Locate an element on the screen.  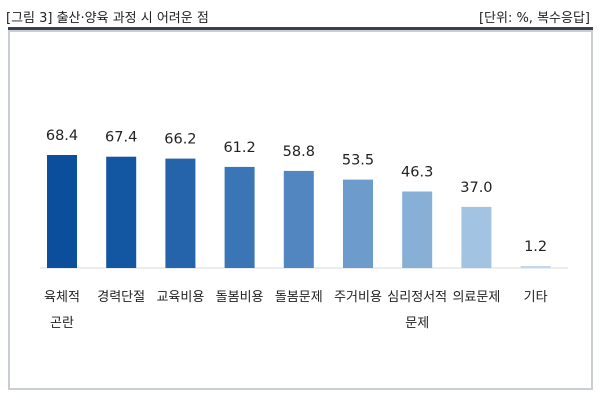
category-label: 문제 is located at coordinates (417, 323).